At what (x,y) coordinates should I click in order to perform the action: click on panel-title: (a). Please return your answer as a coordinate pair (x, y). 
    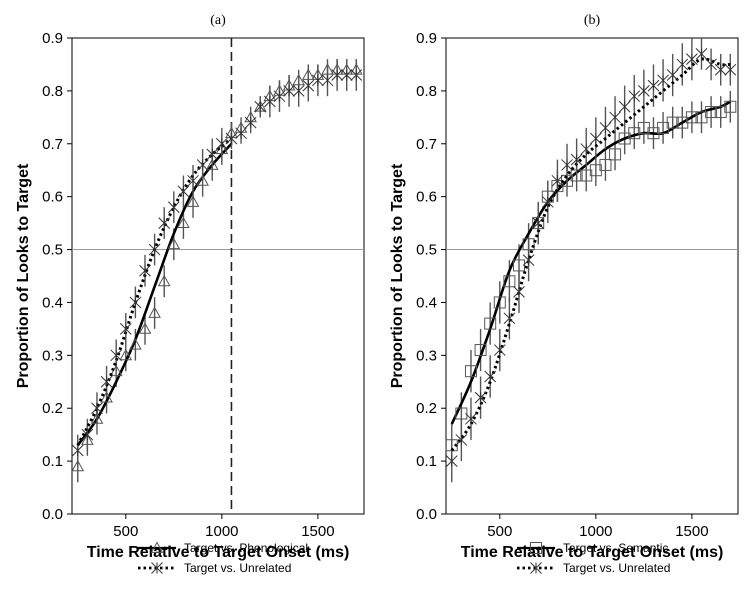
    Looking at the image, I should click on (218, 20).